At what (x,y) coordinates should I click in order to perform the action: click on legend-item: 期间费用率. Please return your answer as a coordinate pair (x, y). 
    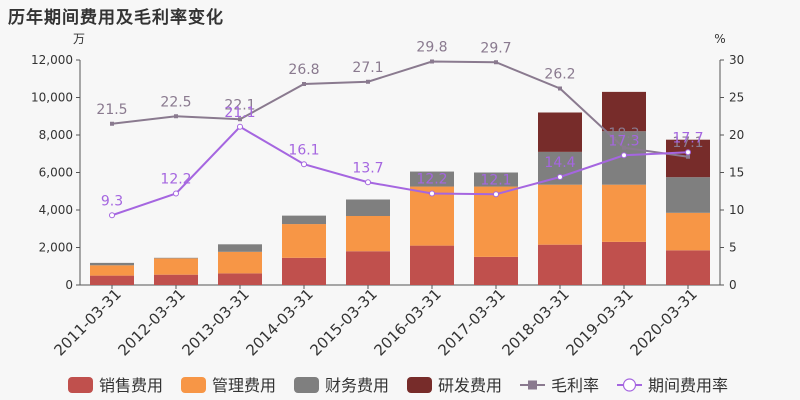
    Looking at the image, I should click on (672, 385).